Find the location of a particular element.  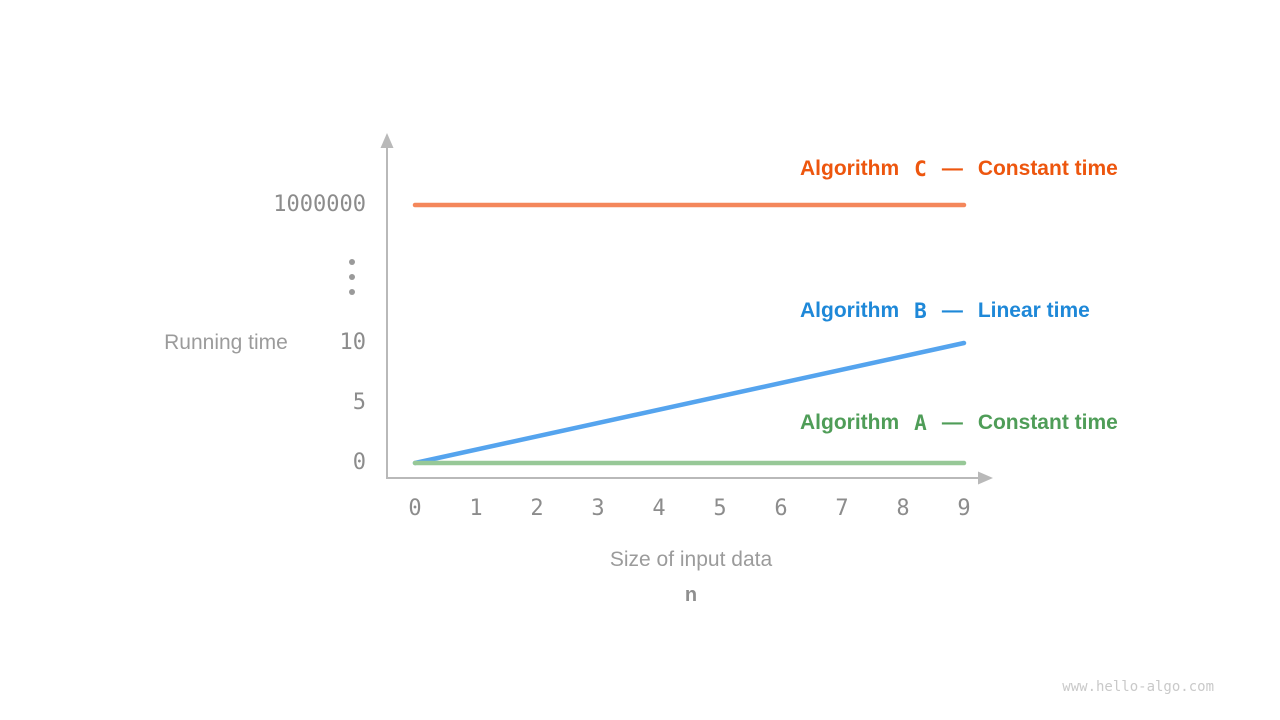

x-tick-label: 8 is located at coordinates (903, 508).